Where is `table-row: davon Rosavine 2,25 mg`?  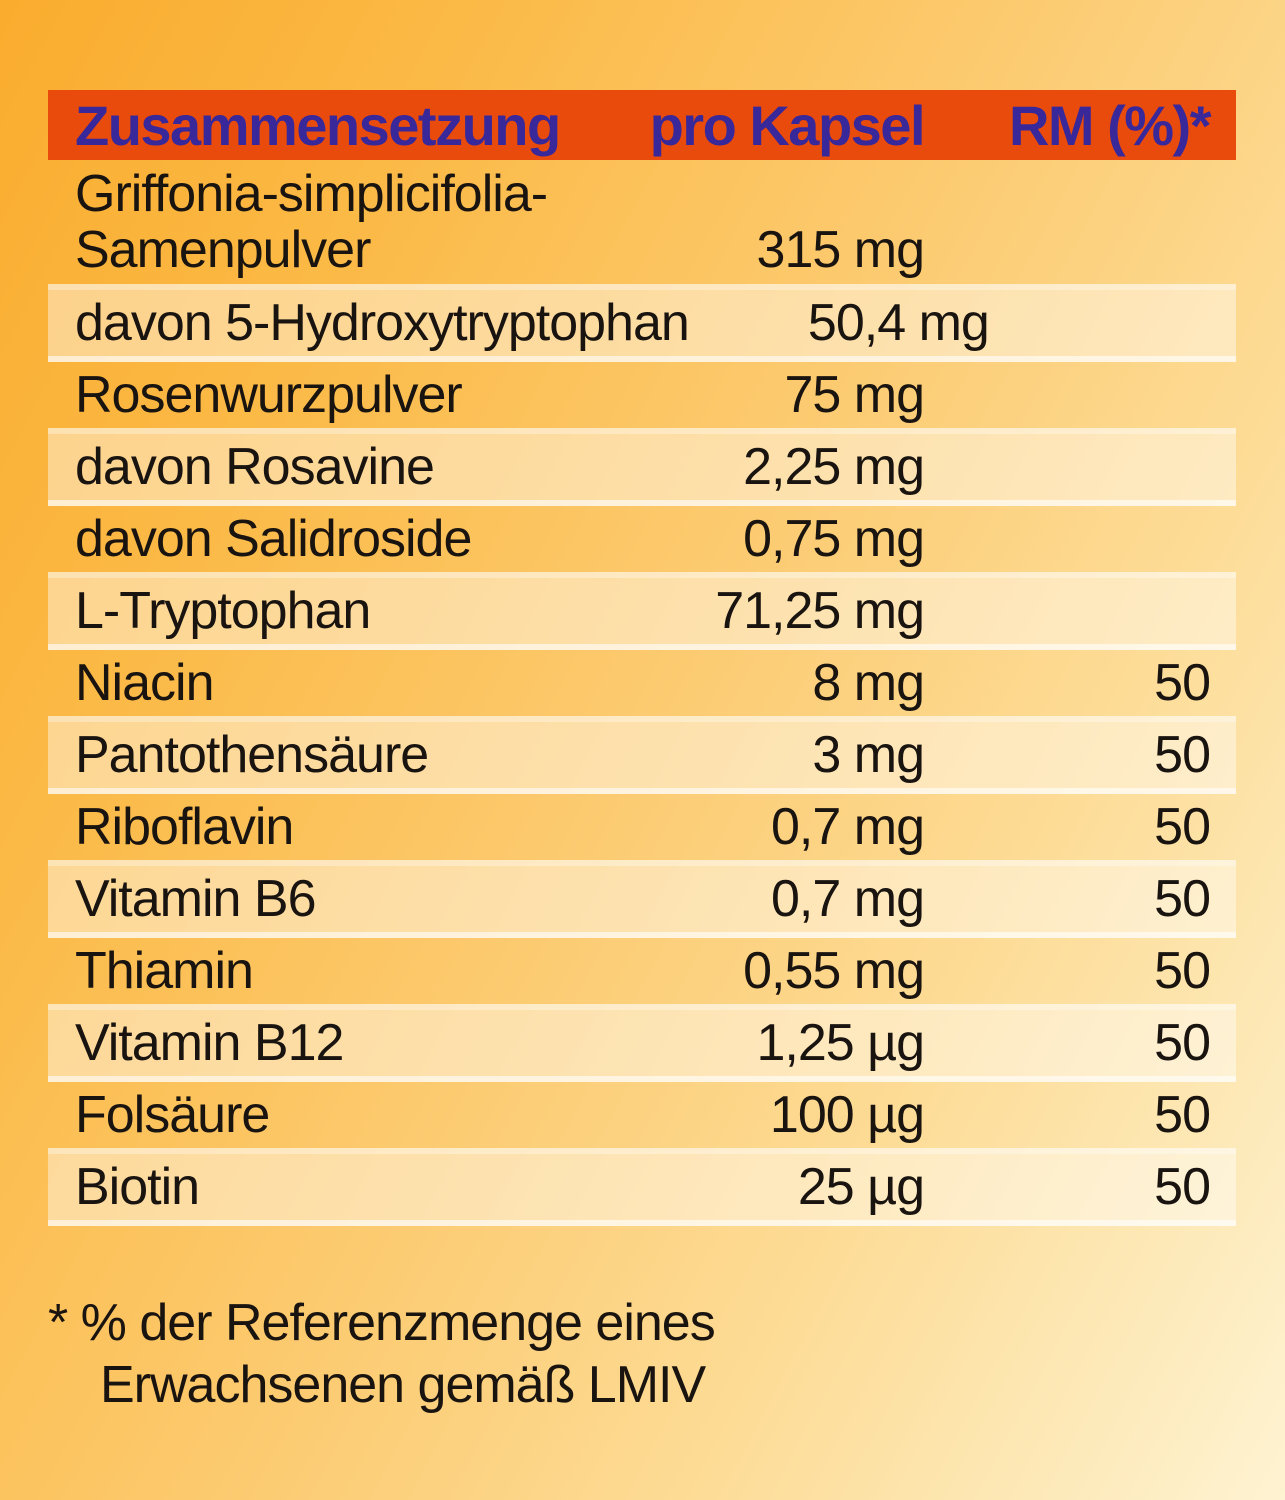
table-row: davon Rosavine 2,25 mg is located at coordinates (642, 470).